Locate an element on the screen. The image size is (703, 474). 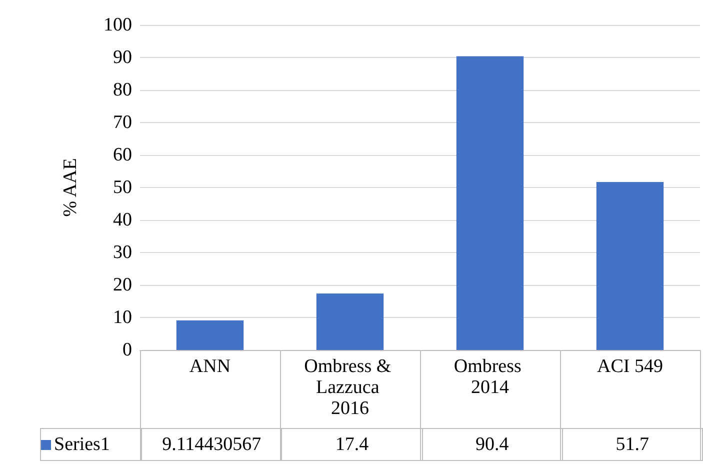
x-tick-label: ANN is located at coordinates (210, 366).